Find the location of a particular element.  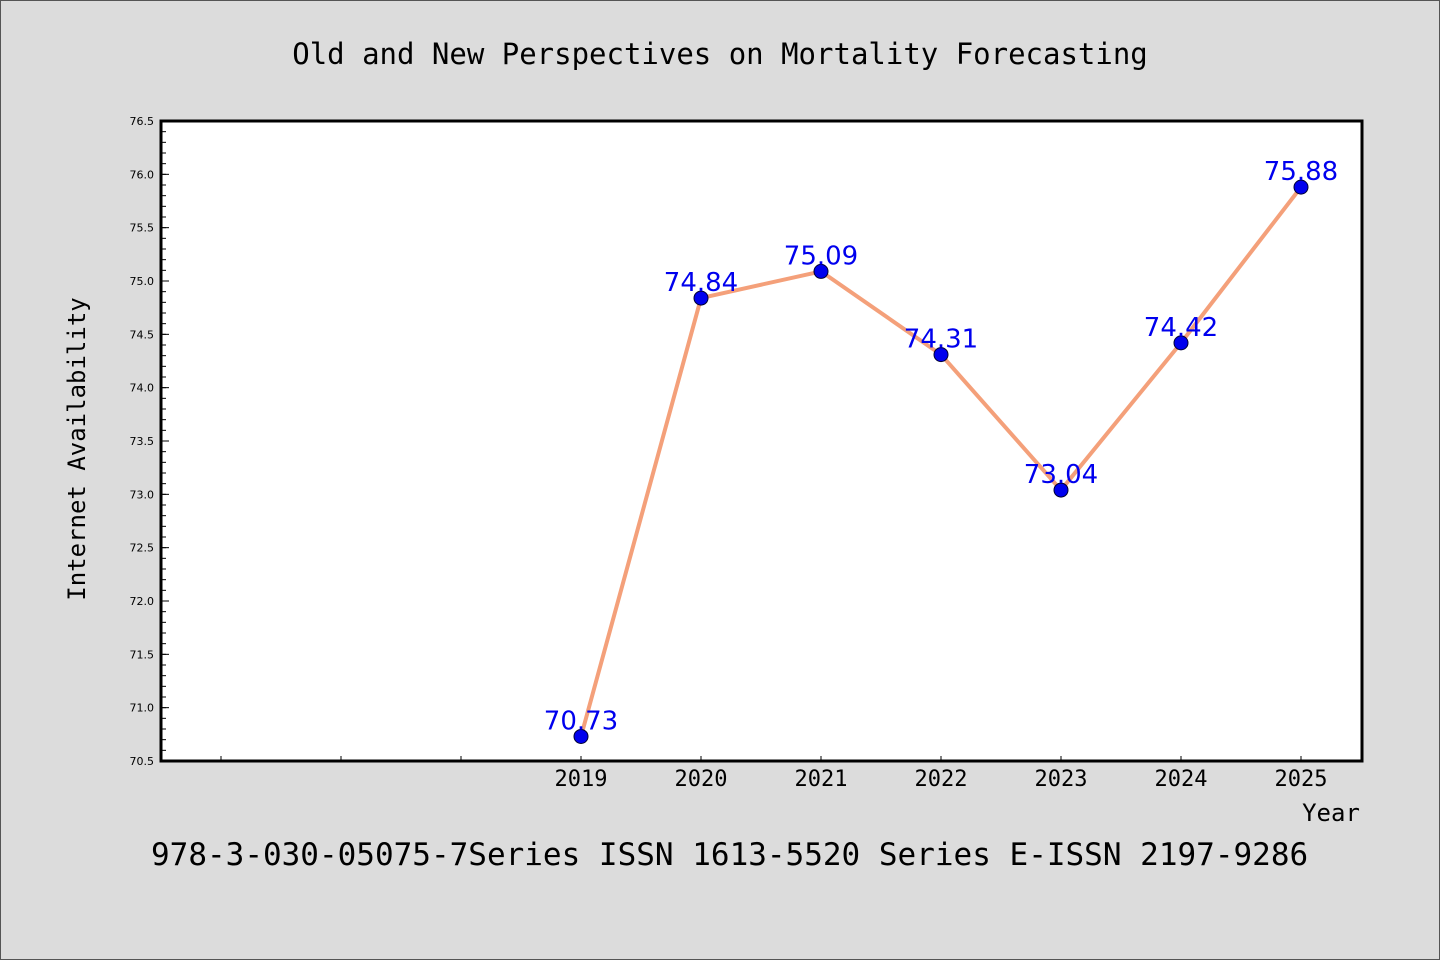

y-tick-label: 74.0 is located at coordinates (142, 388).